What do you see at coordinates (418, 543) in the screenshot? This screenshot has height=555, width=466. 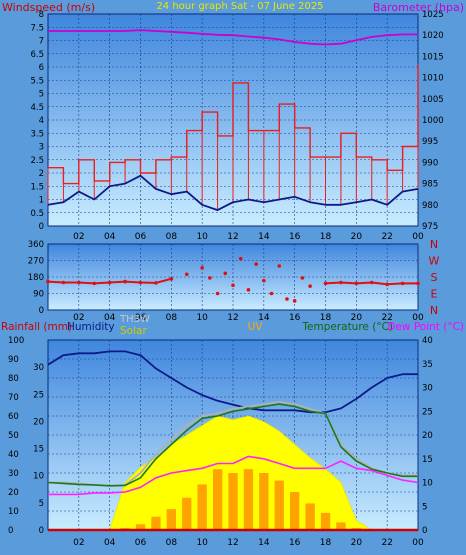 I see `panel3-x-tick-label: 00` at bounding box center [418, 543].